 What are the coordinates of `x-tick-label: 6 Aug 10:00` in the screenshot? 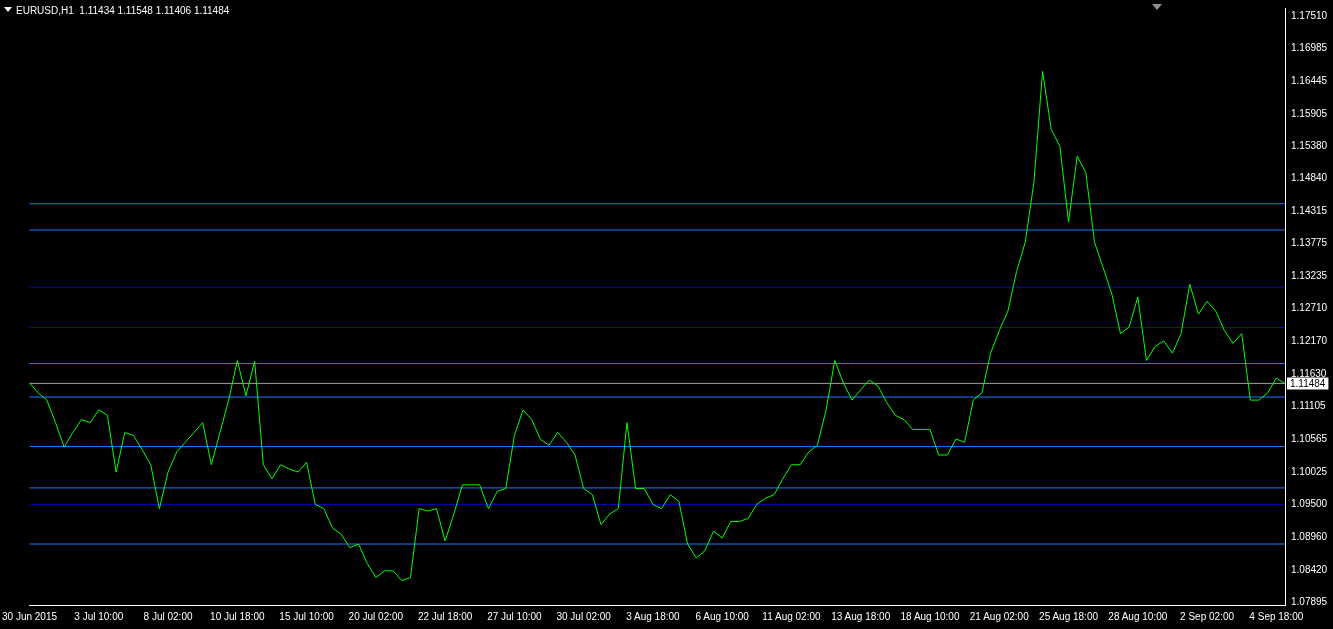 It's located at (722, 616).